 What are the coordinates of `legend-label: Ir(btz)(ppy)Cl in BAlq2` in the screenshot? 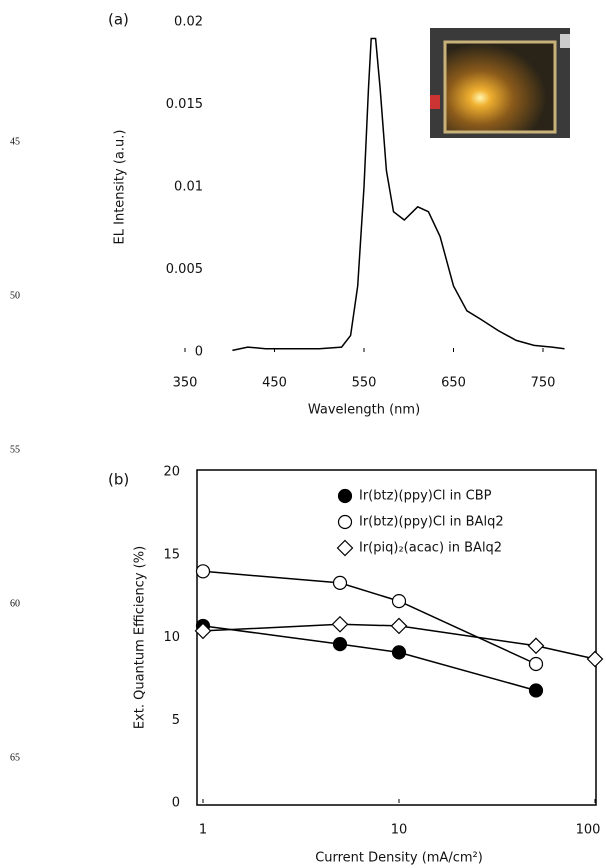 It's located at (431, 522).